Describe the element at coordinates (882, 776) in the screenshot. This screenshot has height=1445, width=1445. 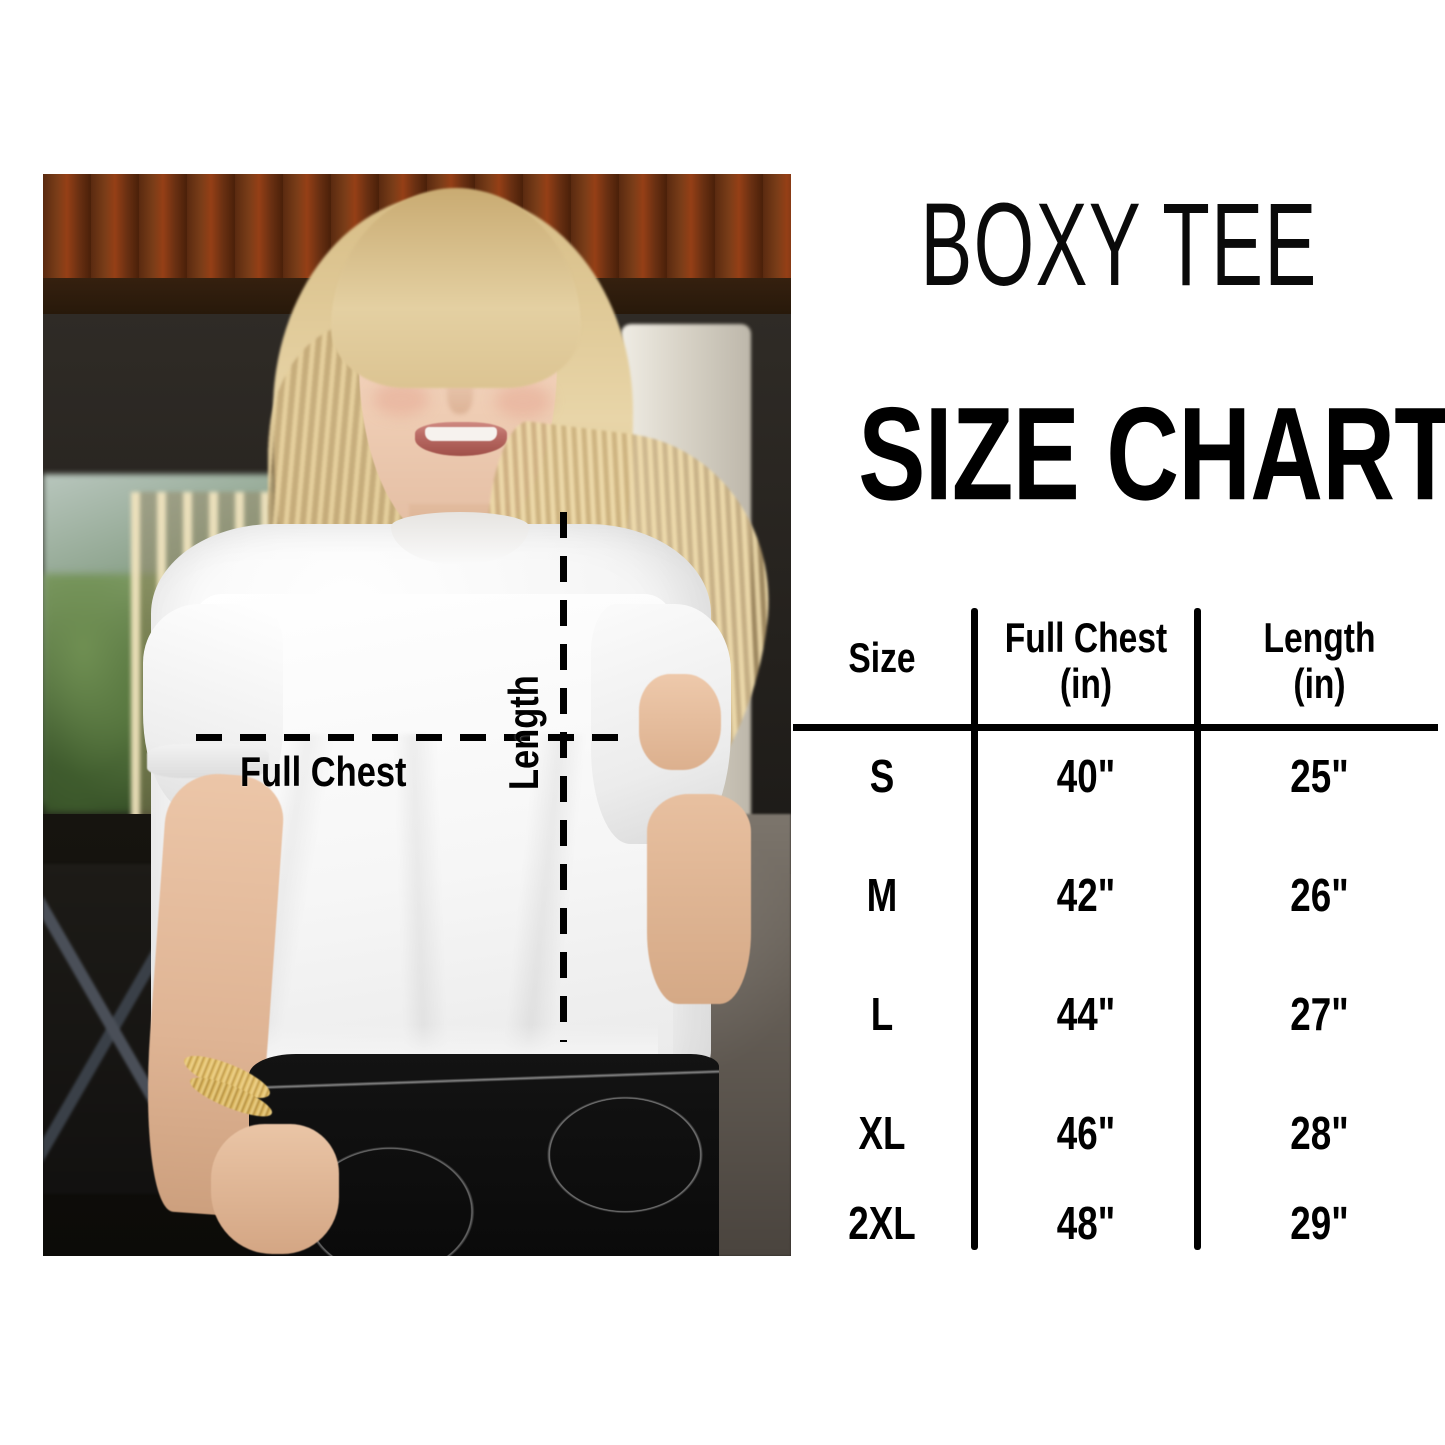
I see `table-row: S` at that location.